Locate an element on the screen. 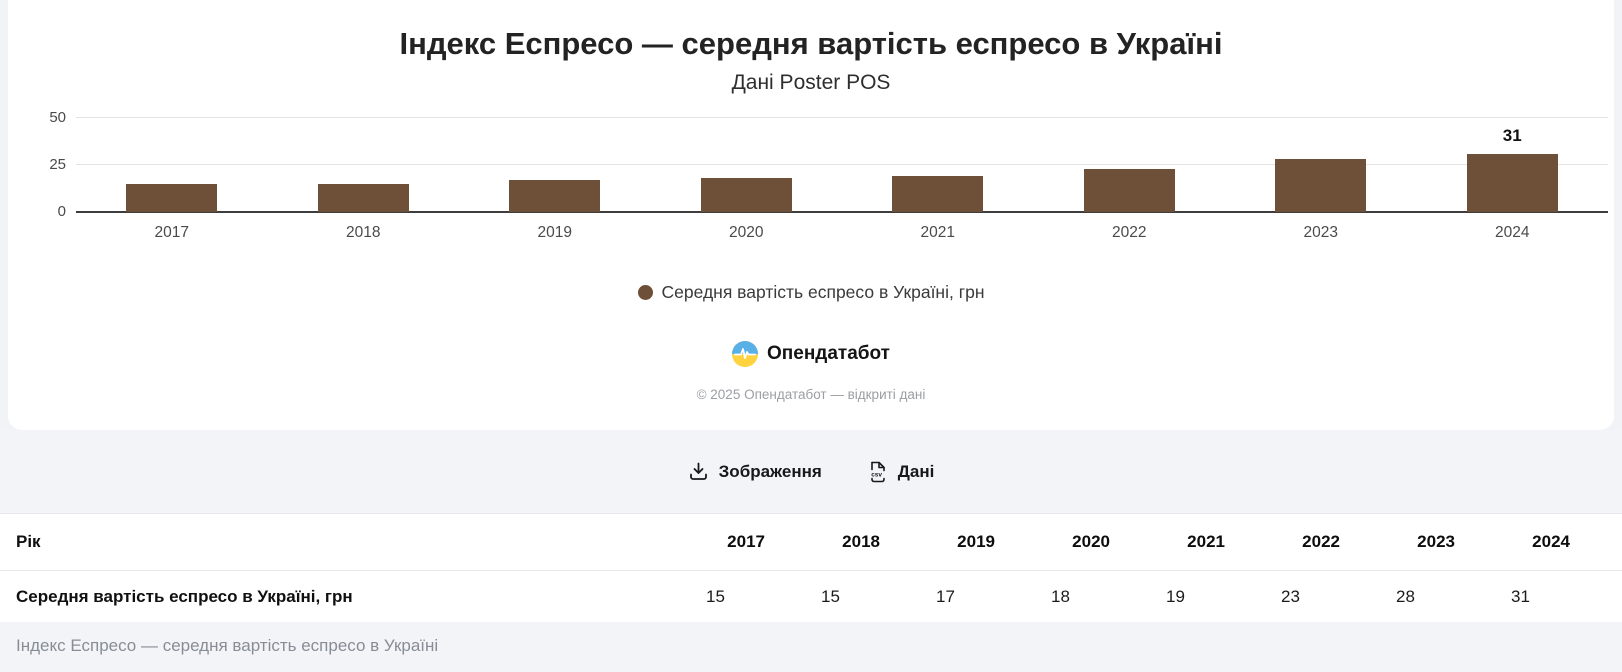  csv-file-icon: csv is located at coordinates (878, 472).